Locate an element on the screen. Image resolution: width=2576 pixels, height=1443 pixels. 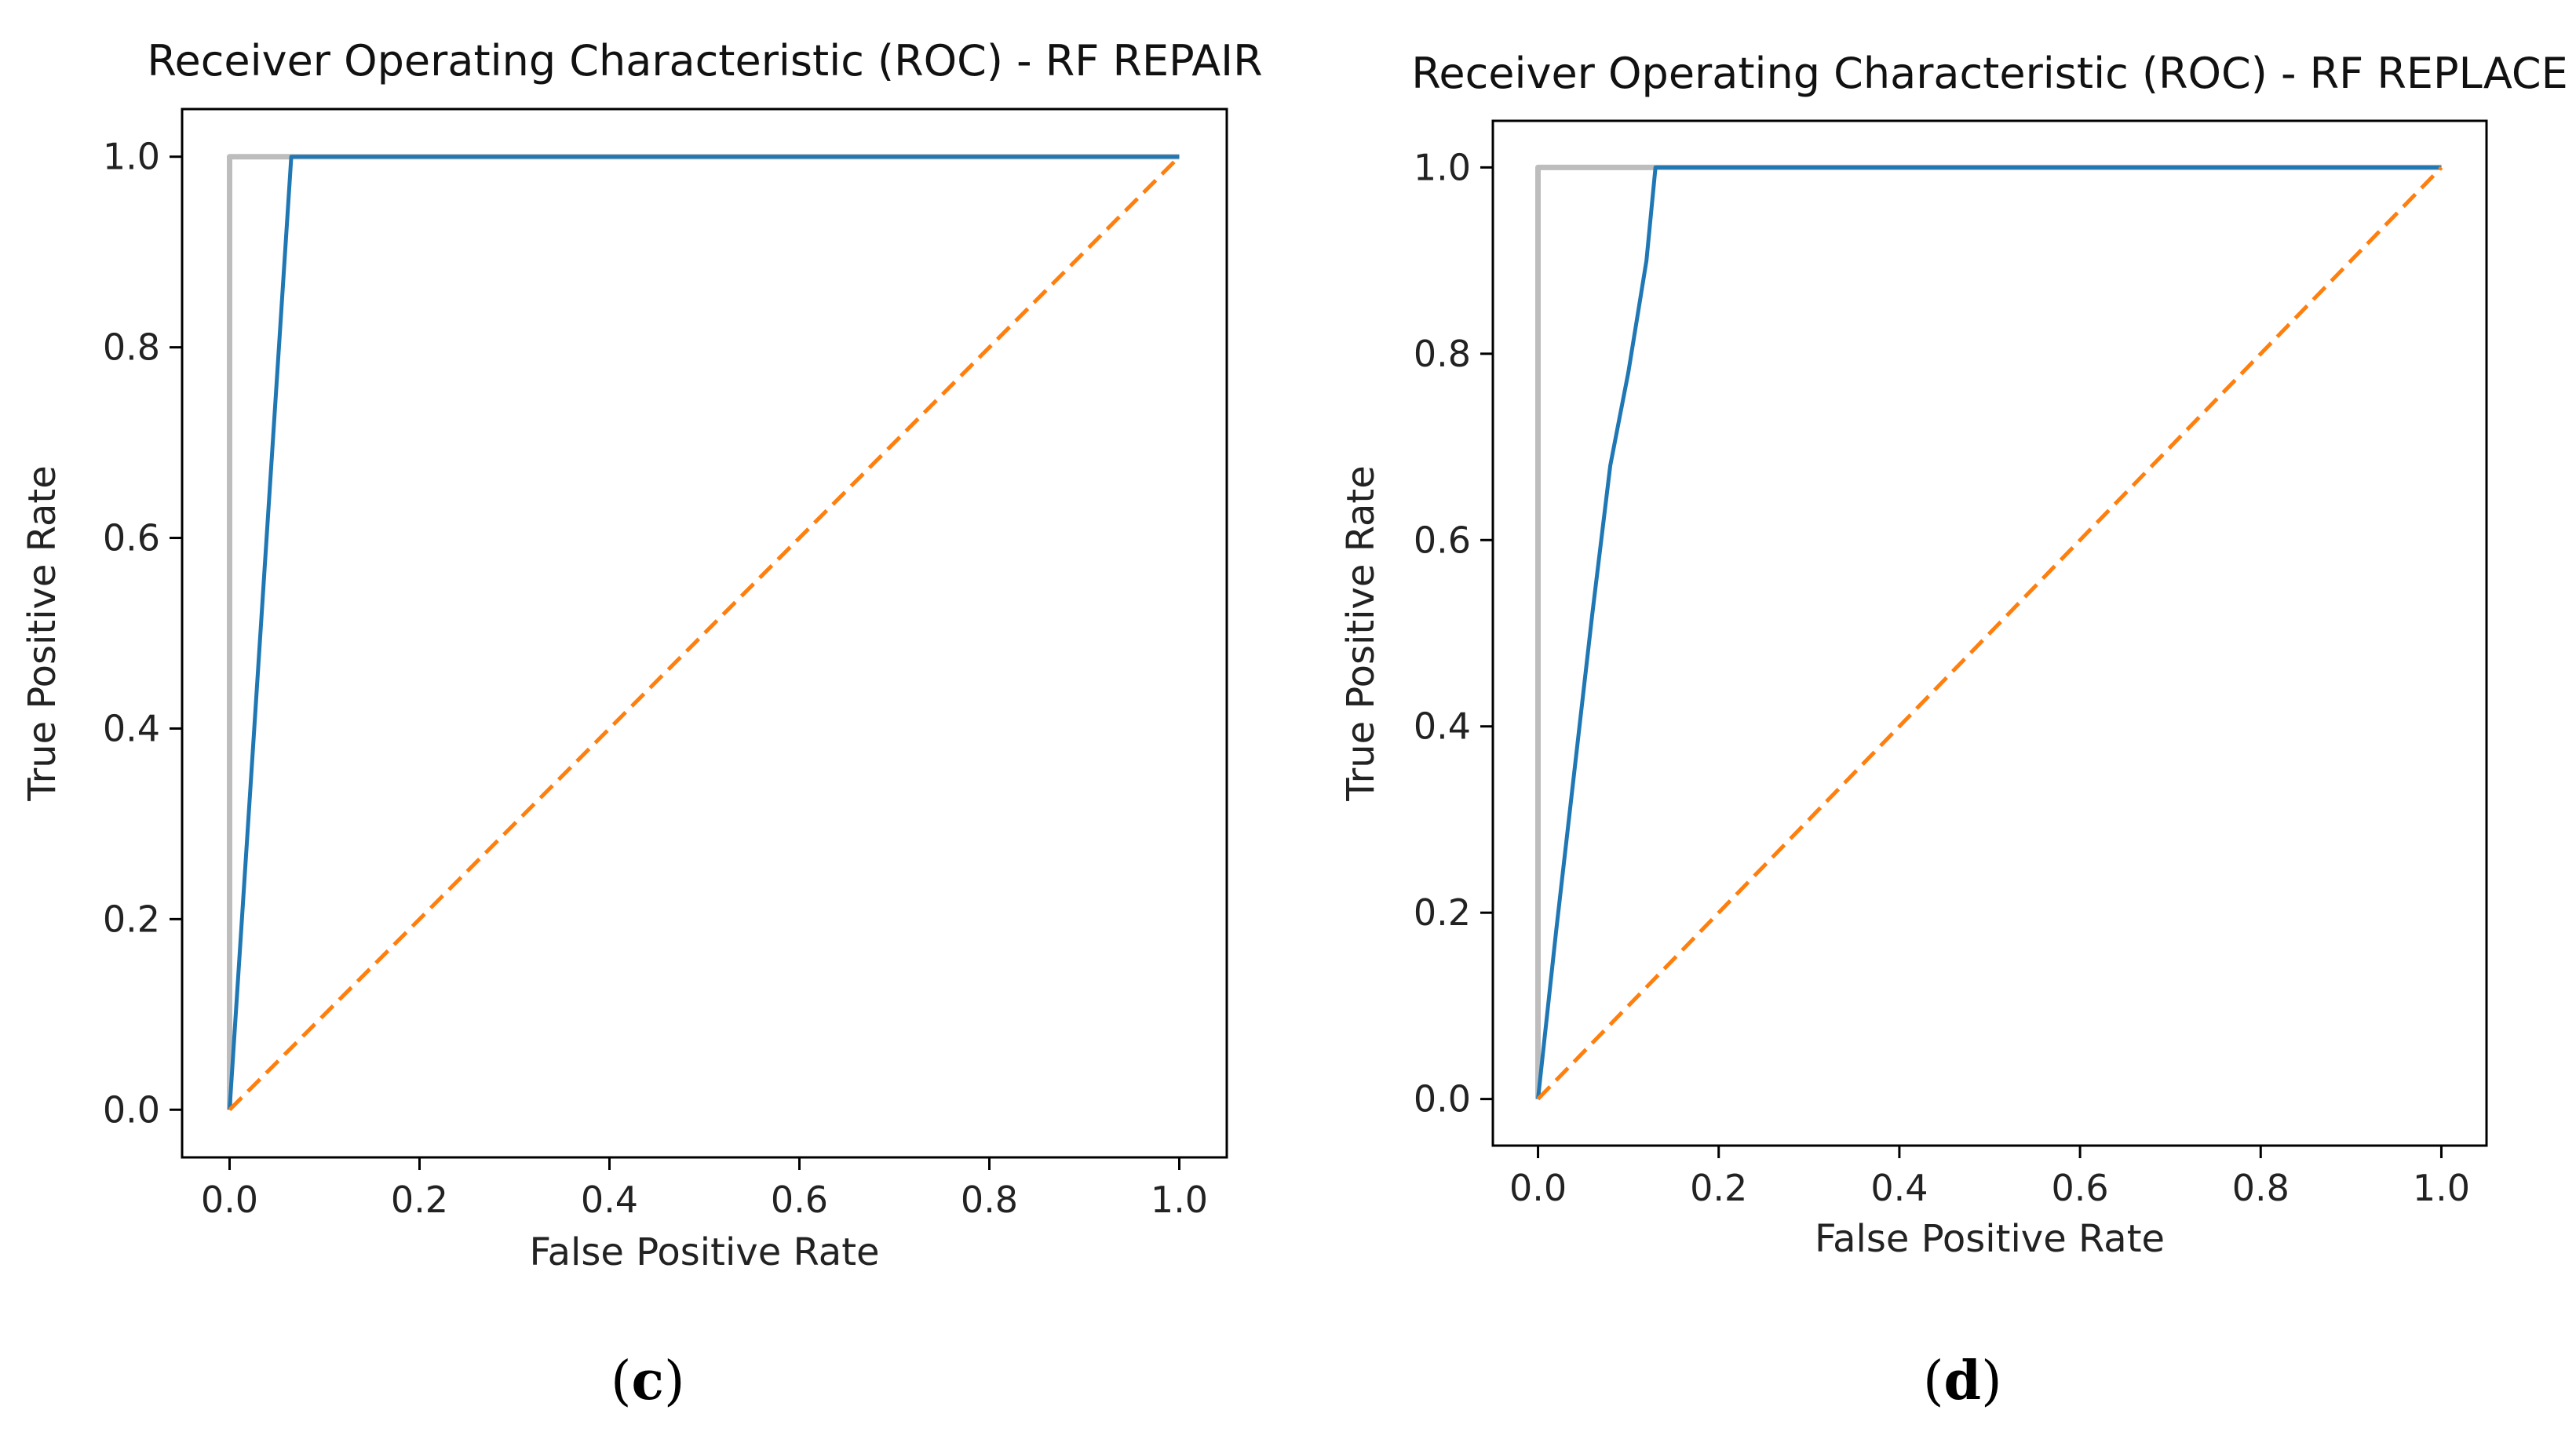
panel-caption-c: (c) is located at coordinates (648, 1381).